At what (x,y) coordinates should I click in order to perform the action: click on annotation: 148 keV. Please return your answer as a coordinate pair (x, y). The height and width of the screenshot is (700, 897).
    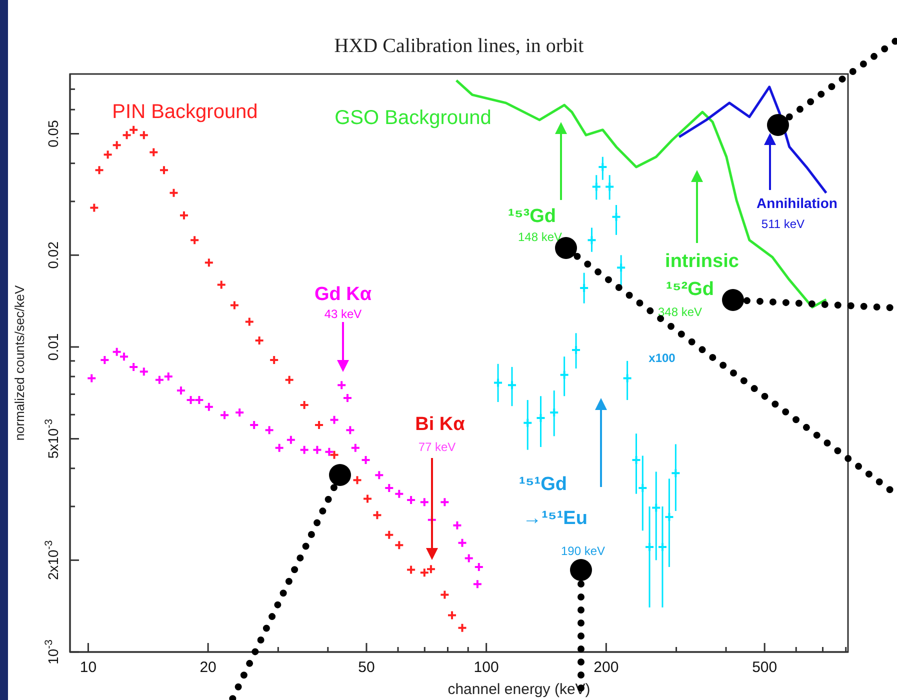
    Looking at the image, I should click on (540, 237).